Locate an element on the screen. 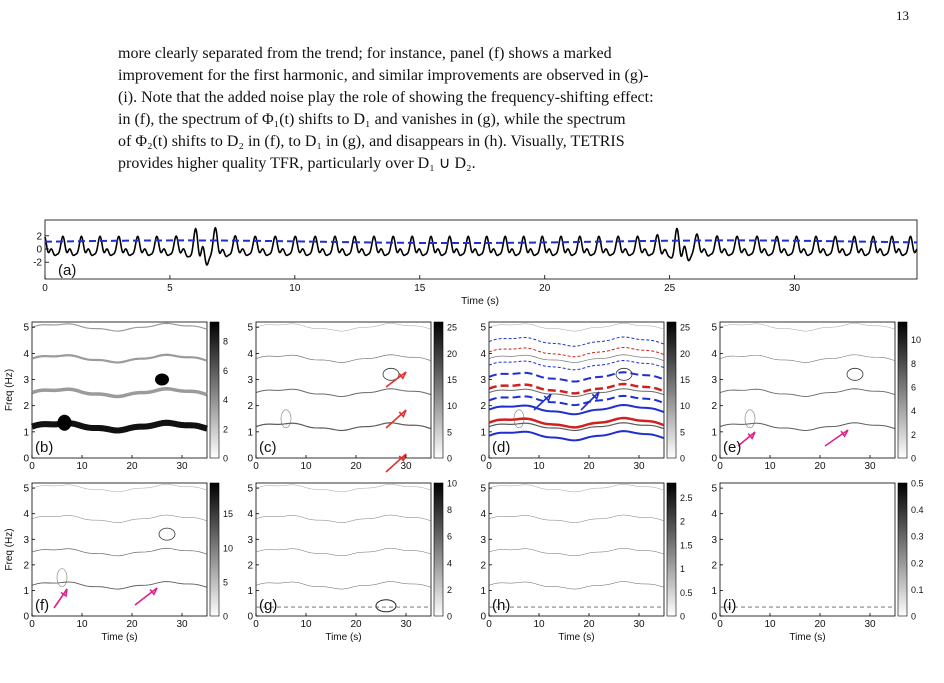 This screenshot has height=683, width=944. panel-label: (b) is located at coordinates (44, 447).